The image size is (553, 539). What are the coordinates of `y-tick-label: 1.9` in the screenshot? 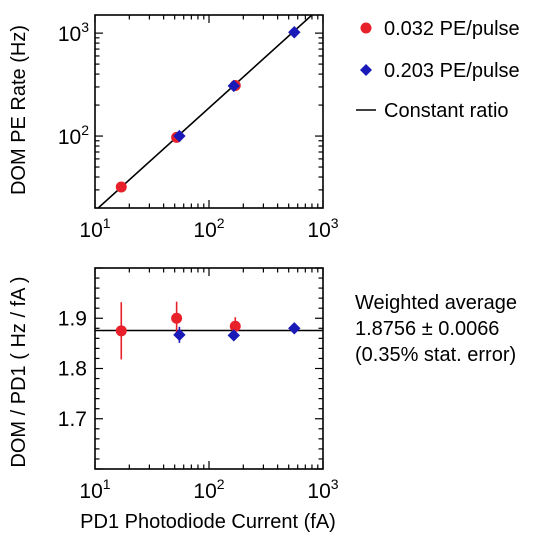 It's located at (72, 318).